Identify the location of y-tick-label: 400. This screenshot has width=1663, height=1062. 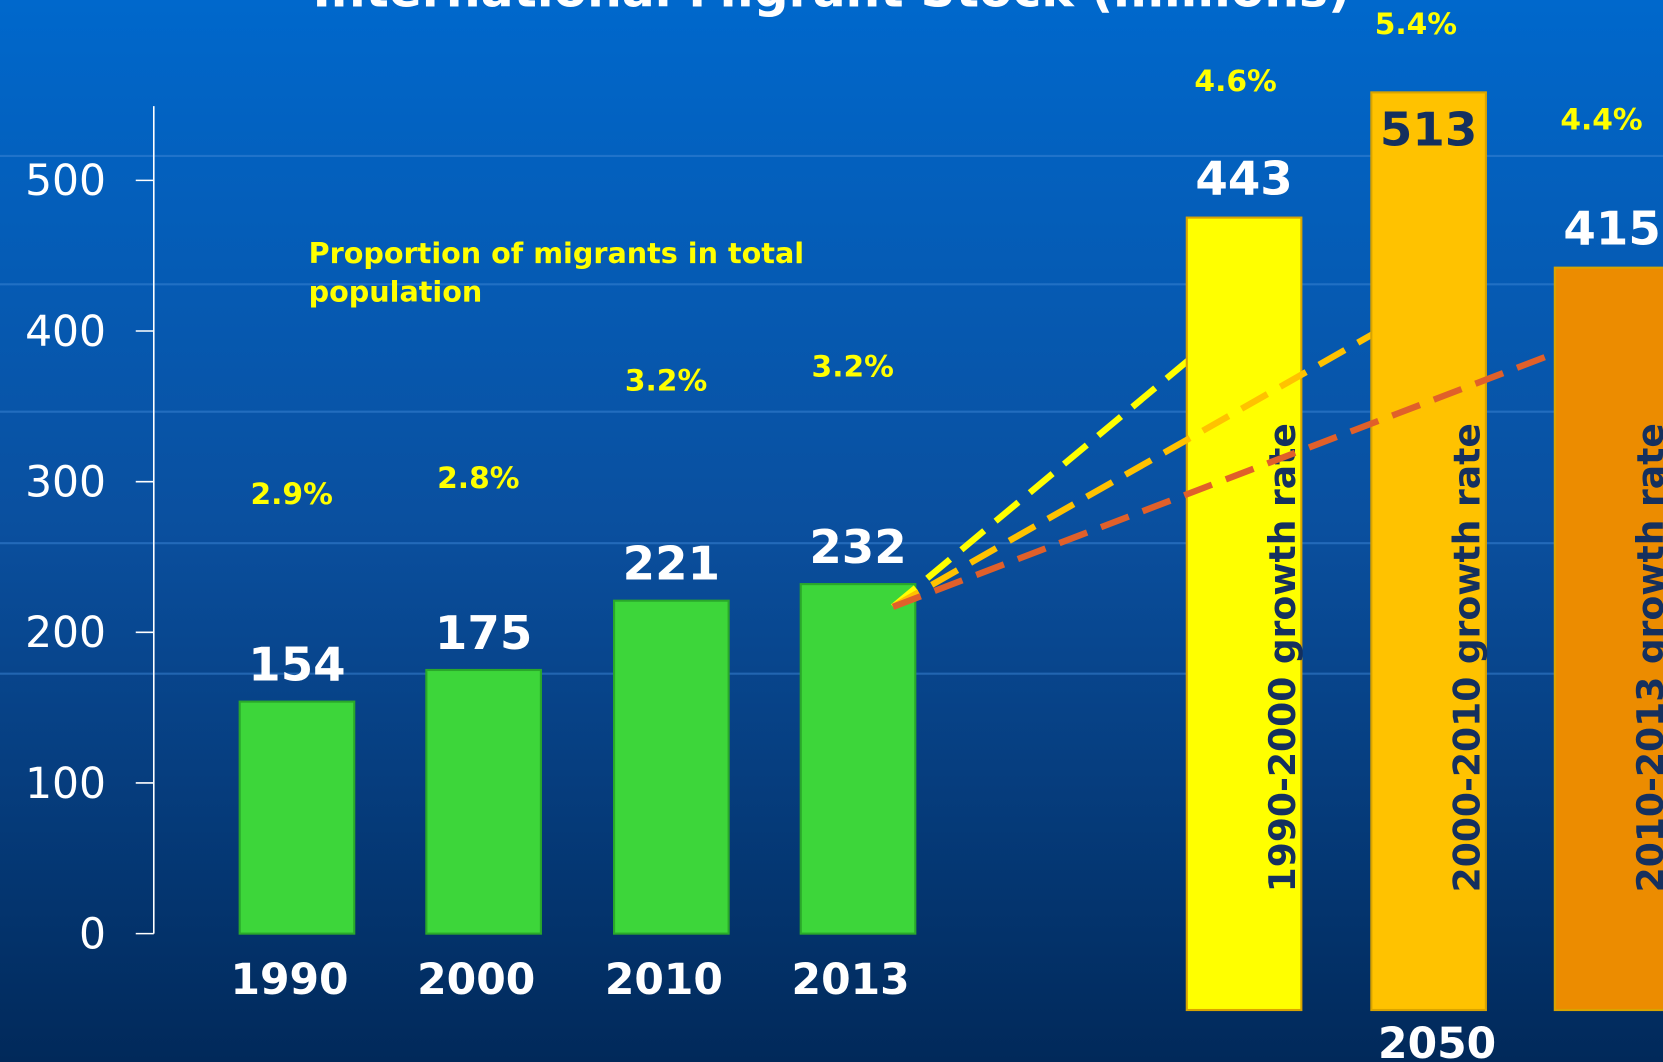
(65, 332).